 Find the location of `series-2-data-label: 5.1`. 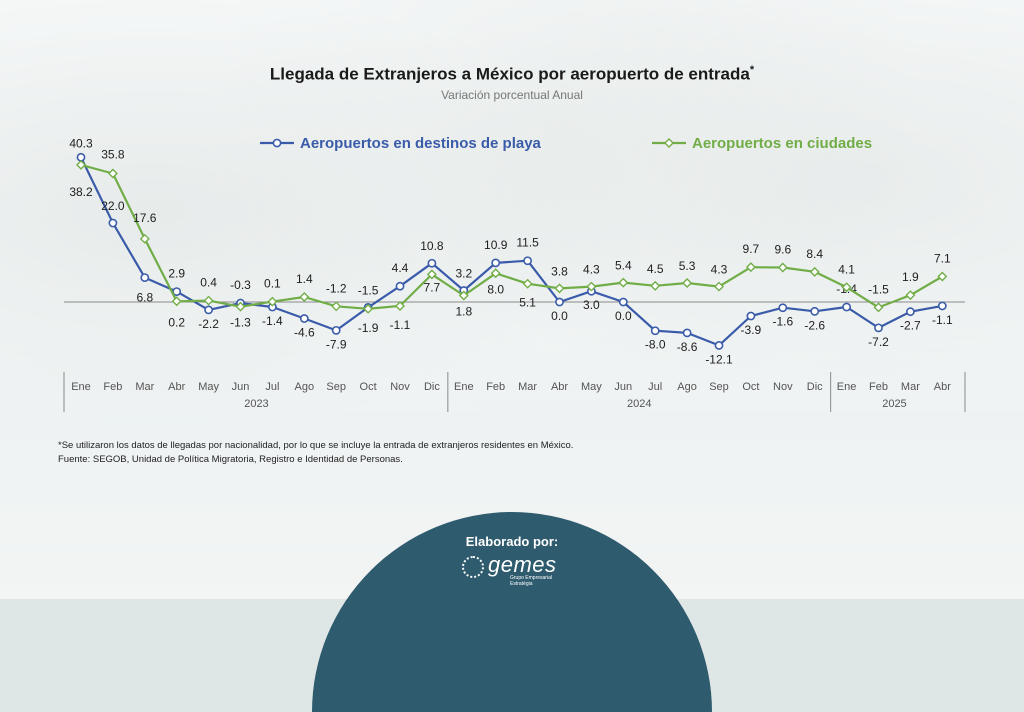

series-2-data-label: 5.1 is located at coordinates (527, 303).